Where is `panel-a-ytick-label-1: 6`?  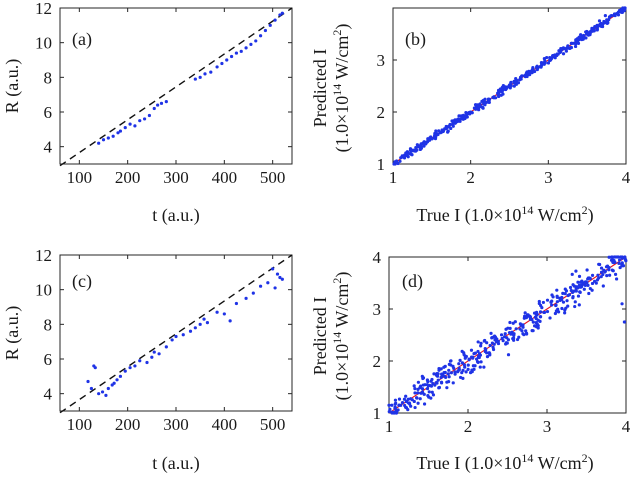
panel-a-ytick-label-1: 6 is located at coordinates (48, 112).